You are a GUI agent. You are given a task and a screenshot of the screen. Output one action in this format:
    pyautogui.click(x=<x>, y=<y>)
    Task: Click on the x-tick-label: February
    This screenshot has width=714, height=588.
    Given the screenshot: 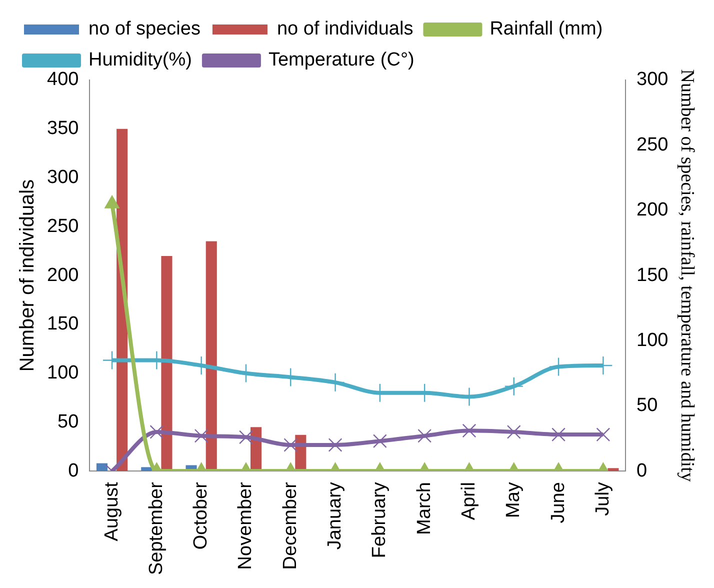 What is the action you would take?
    pyautogui.click(x=379, y=520)
    